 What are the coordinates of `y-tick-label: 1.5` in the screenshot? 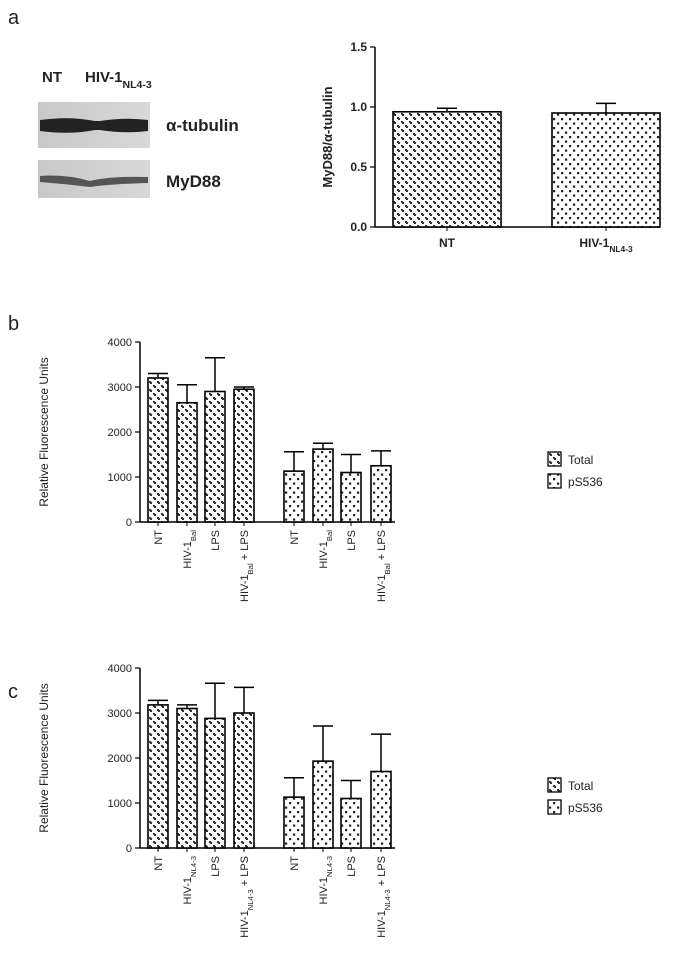 It's located at (358, 47).